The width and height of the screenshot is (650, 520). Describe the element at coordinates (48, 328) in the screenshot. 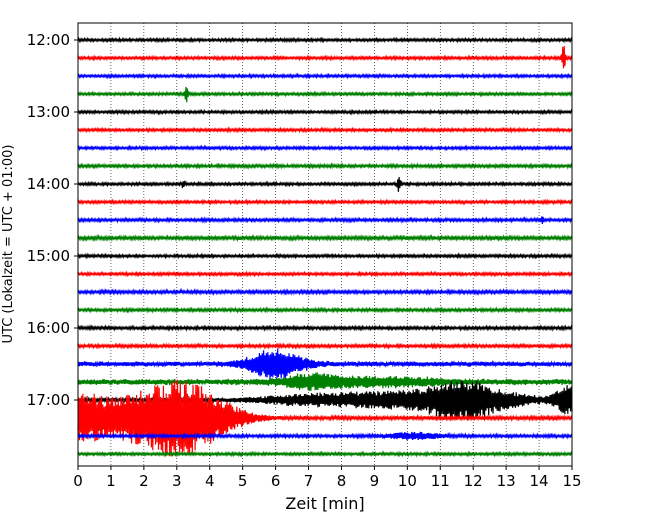

I see `y-tick-label: 16:00` at that location.